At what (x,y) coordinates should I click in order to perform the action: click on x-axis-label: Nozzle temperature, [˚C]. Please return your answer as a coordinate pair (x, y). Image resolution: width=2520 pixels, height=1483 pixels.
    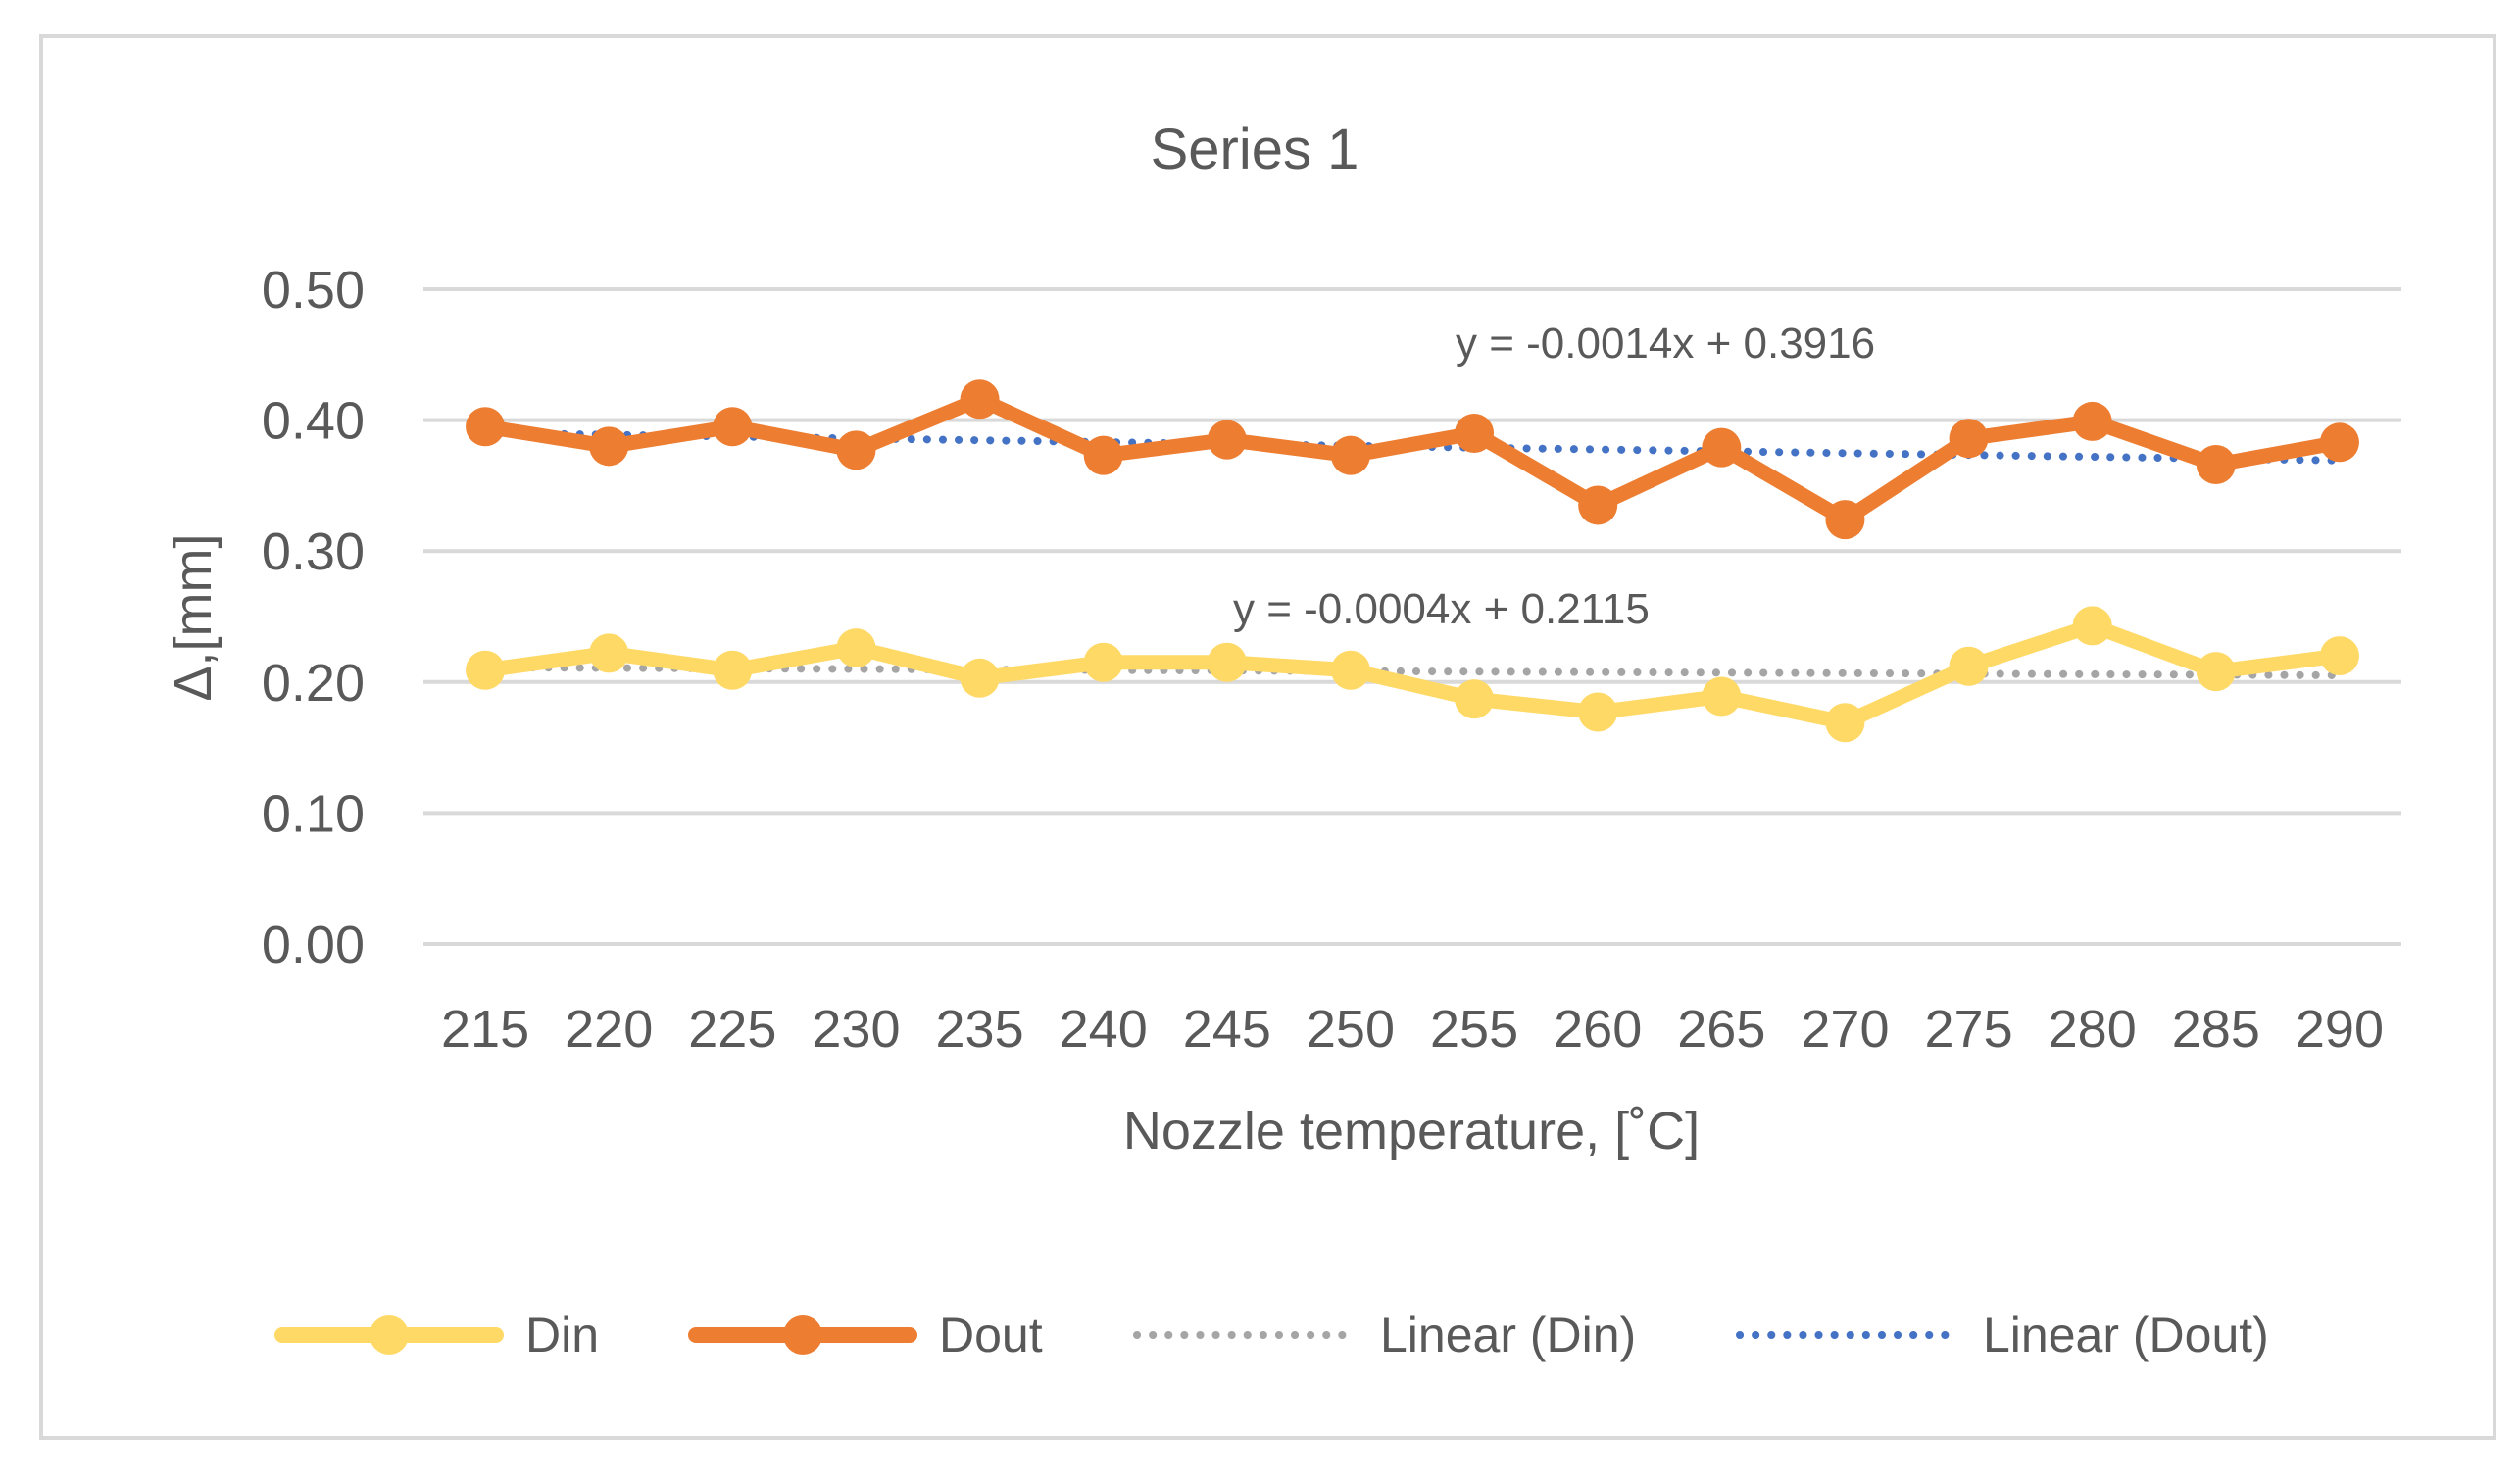
    Looking at the image, I should click on (1411, 1131).